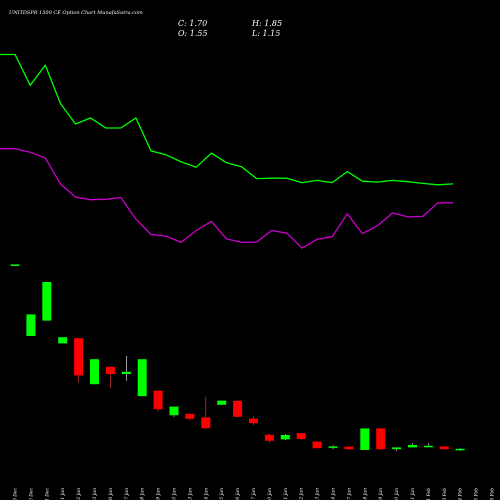 This screenshot has height=500, width=500. Describe the element at coordinates (254, 494) in the screenshot. I see `x-tick-label: 17 Jan` at that location.